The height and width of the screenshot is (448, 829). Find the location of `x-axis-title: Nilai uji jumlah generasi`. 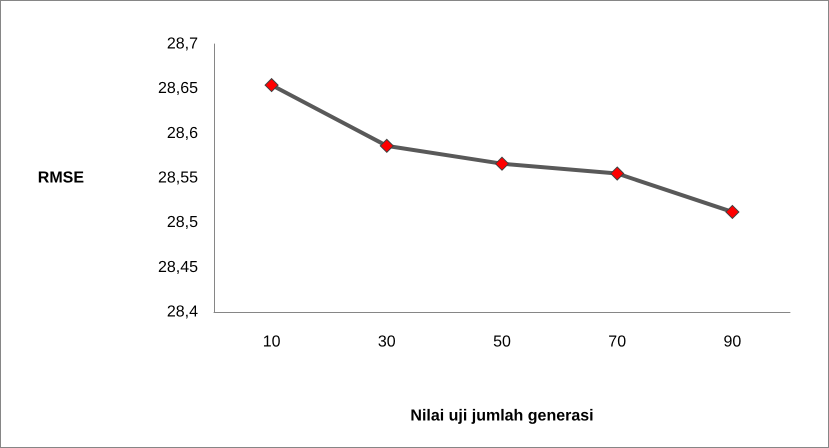

x-axis-title: Nilai uji jumlah generasi is located at coordinates (502, 416).